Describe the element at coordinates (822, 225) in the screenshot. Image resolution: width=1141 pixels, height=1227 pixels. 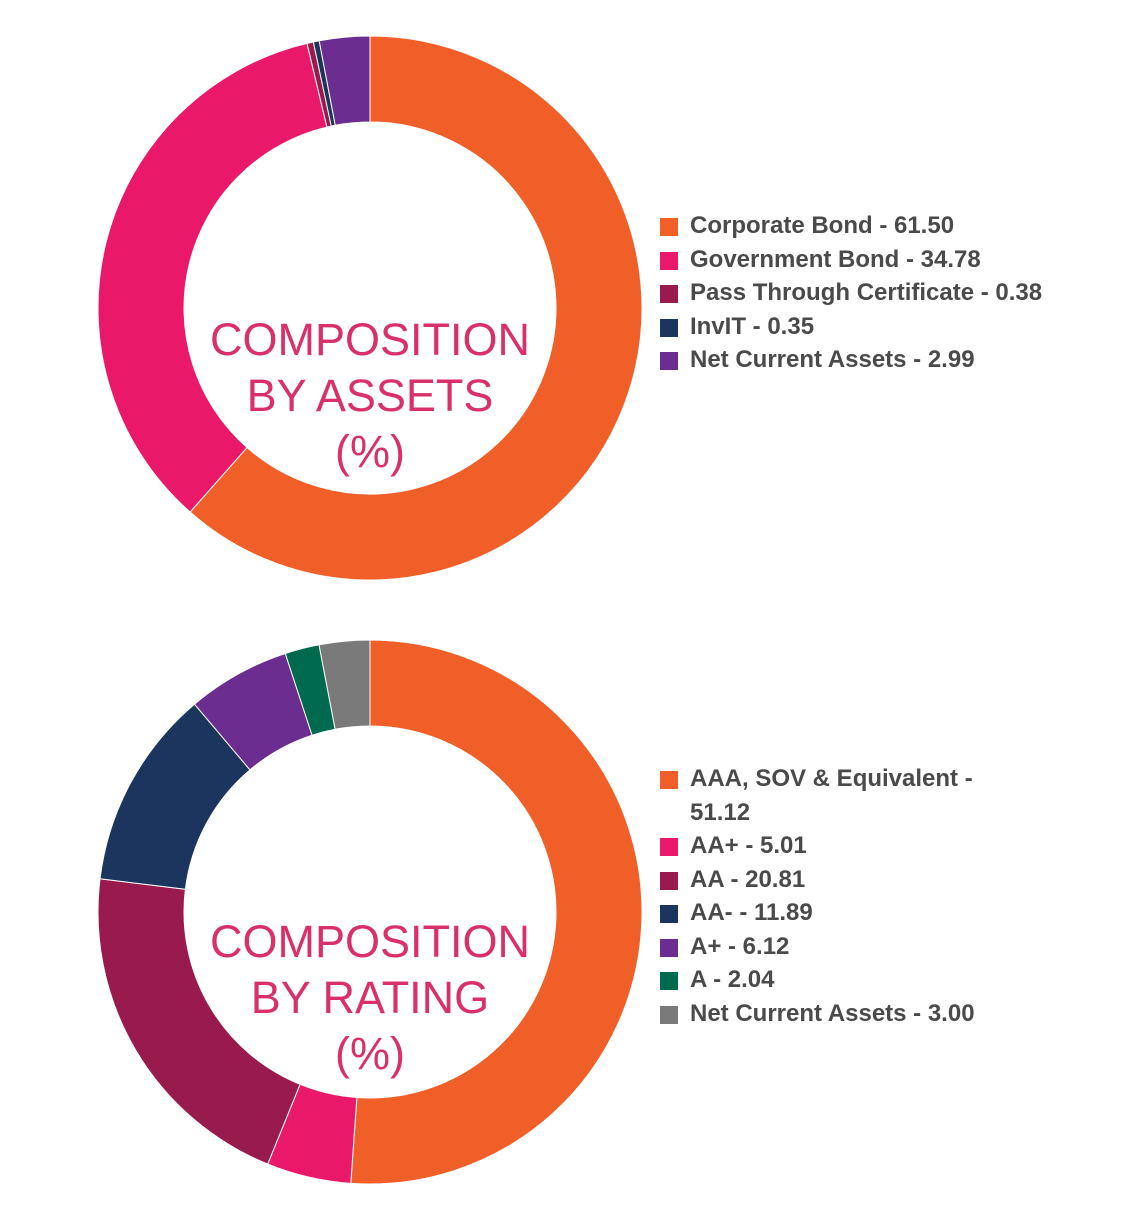
I see `assets-legend-label: Corporate Bond - 61.50` at that location.